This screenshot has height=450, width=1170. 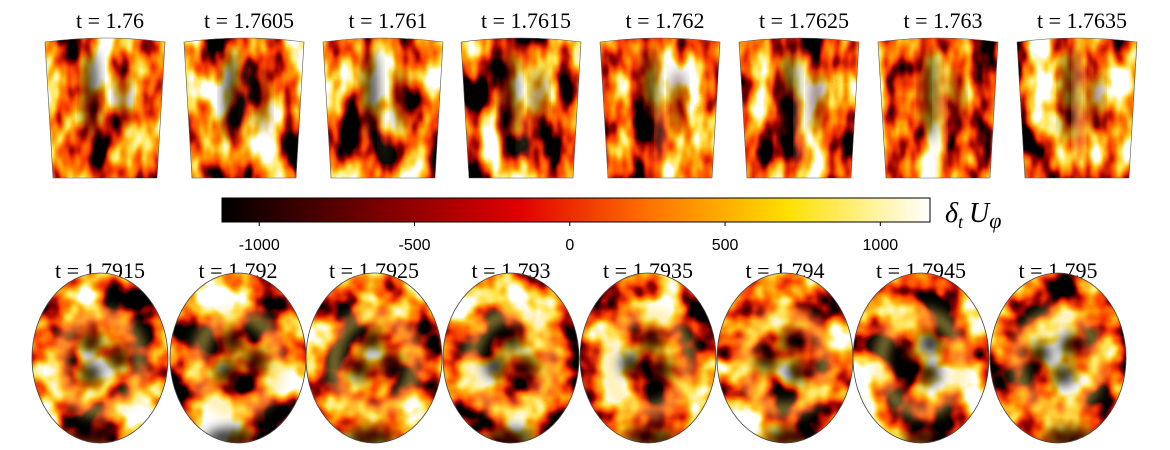 What do you see at coordinates (415, 245) in the screenshot?
I see `colorbar-tick-label: -500` at bounding box center [415, 245].